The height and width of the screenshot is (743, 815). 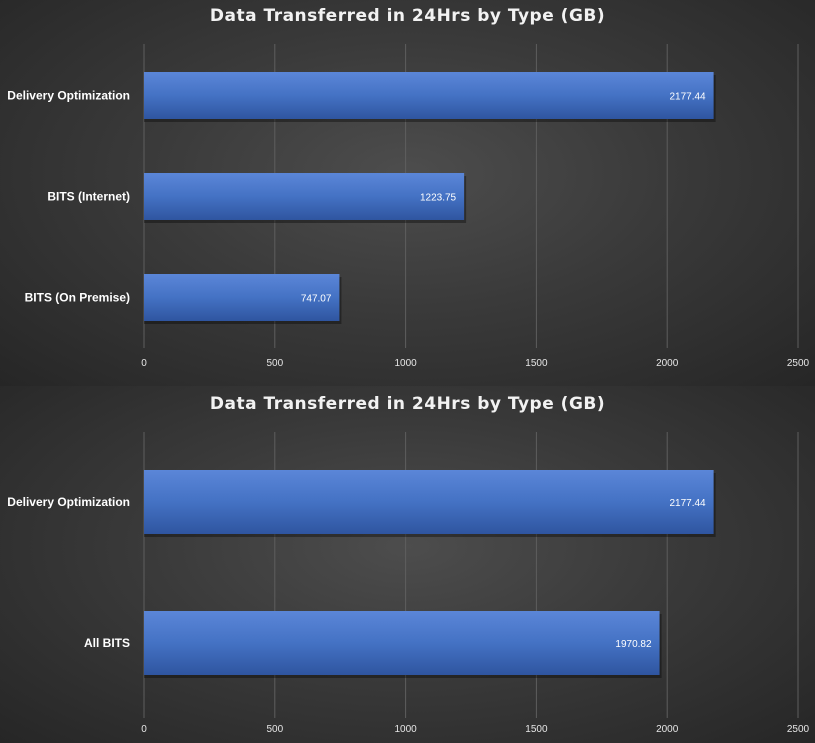 What do you see at coordinates (633, 644) in the screenshot?
I see `data-label: 1970.82` at bounding box center [633, 644].